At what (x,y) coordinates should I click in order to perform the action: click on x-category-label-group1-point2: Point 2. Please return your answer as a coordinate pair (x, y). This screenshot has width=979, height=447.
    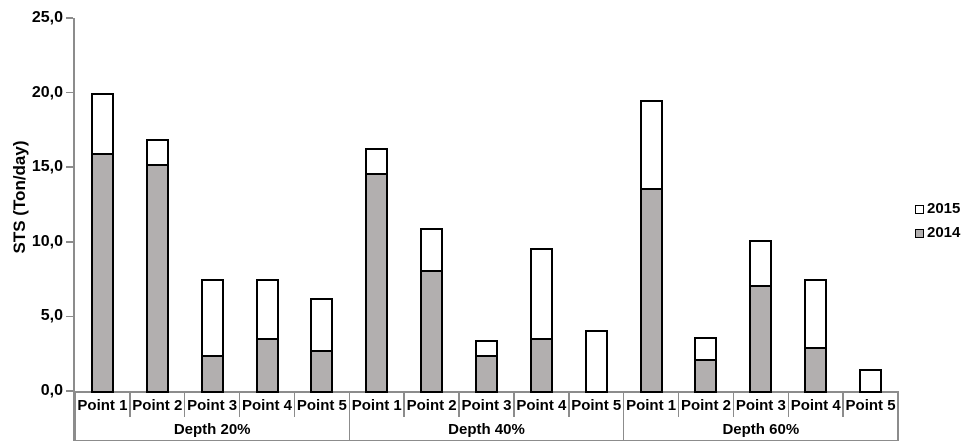
    Looking at the image, I should click on (157, 405).